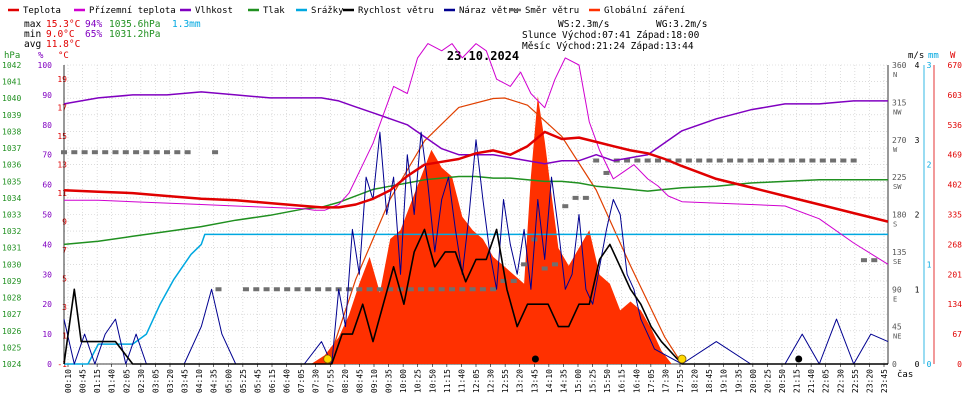  I want to click on x-tick-label: 12:55, so click(505, 381).